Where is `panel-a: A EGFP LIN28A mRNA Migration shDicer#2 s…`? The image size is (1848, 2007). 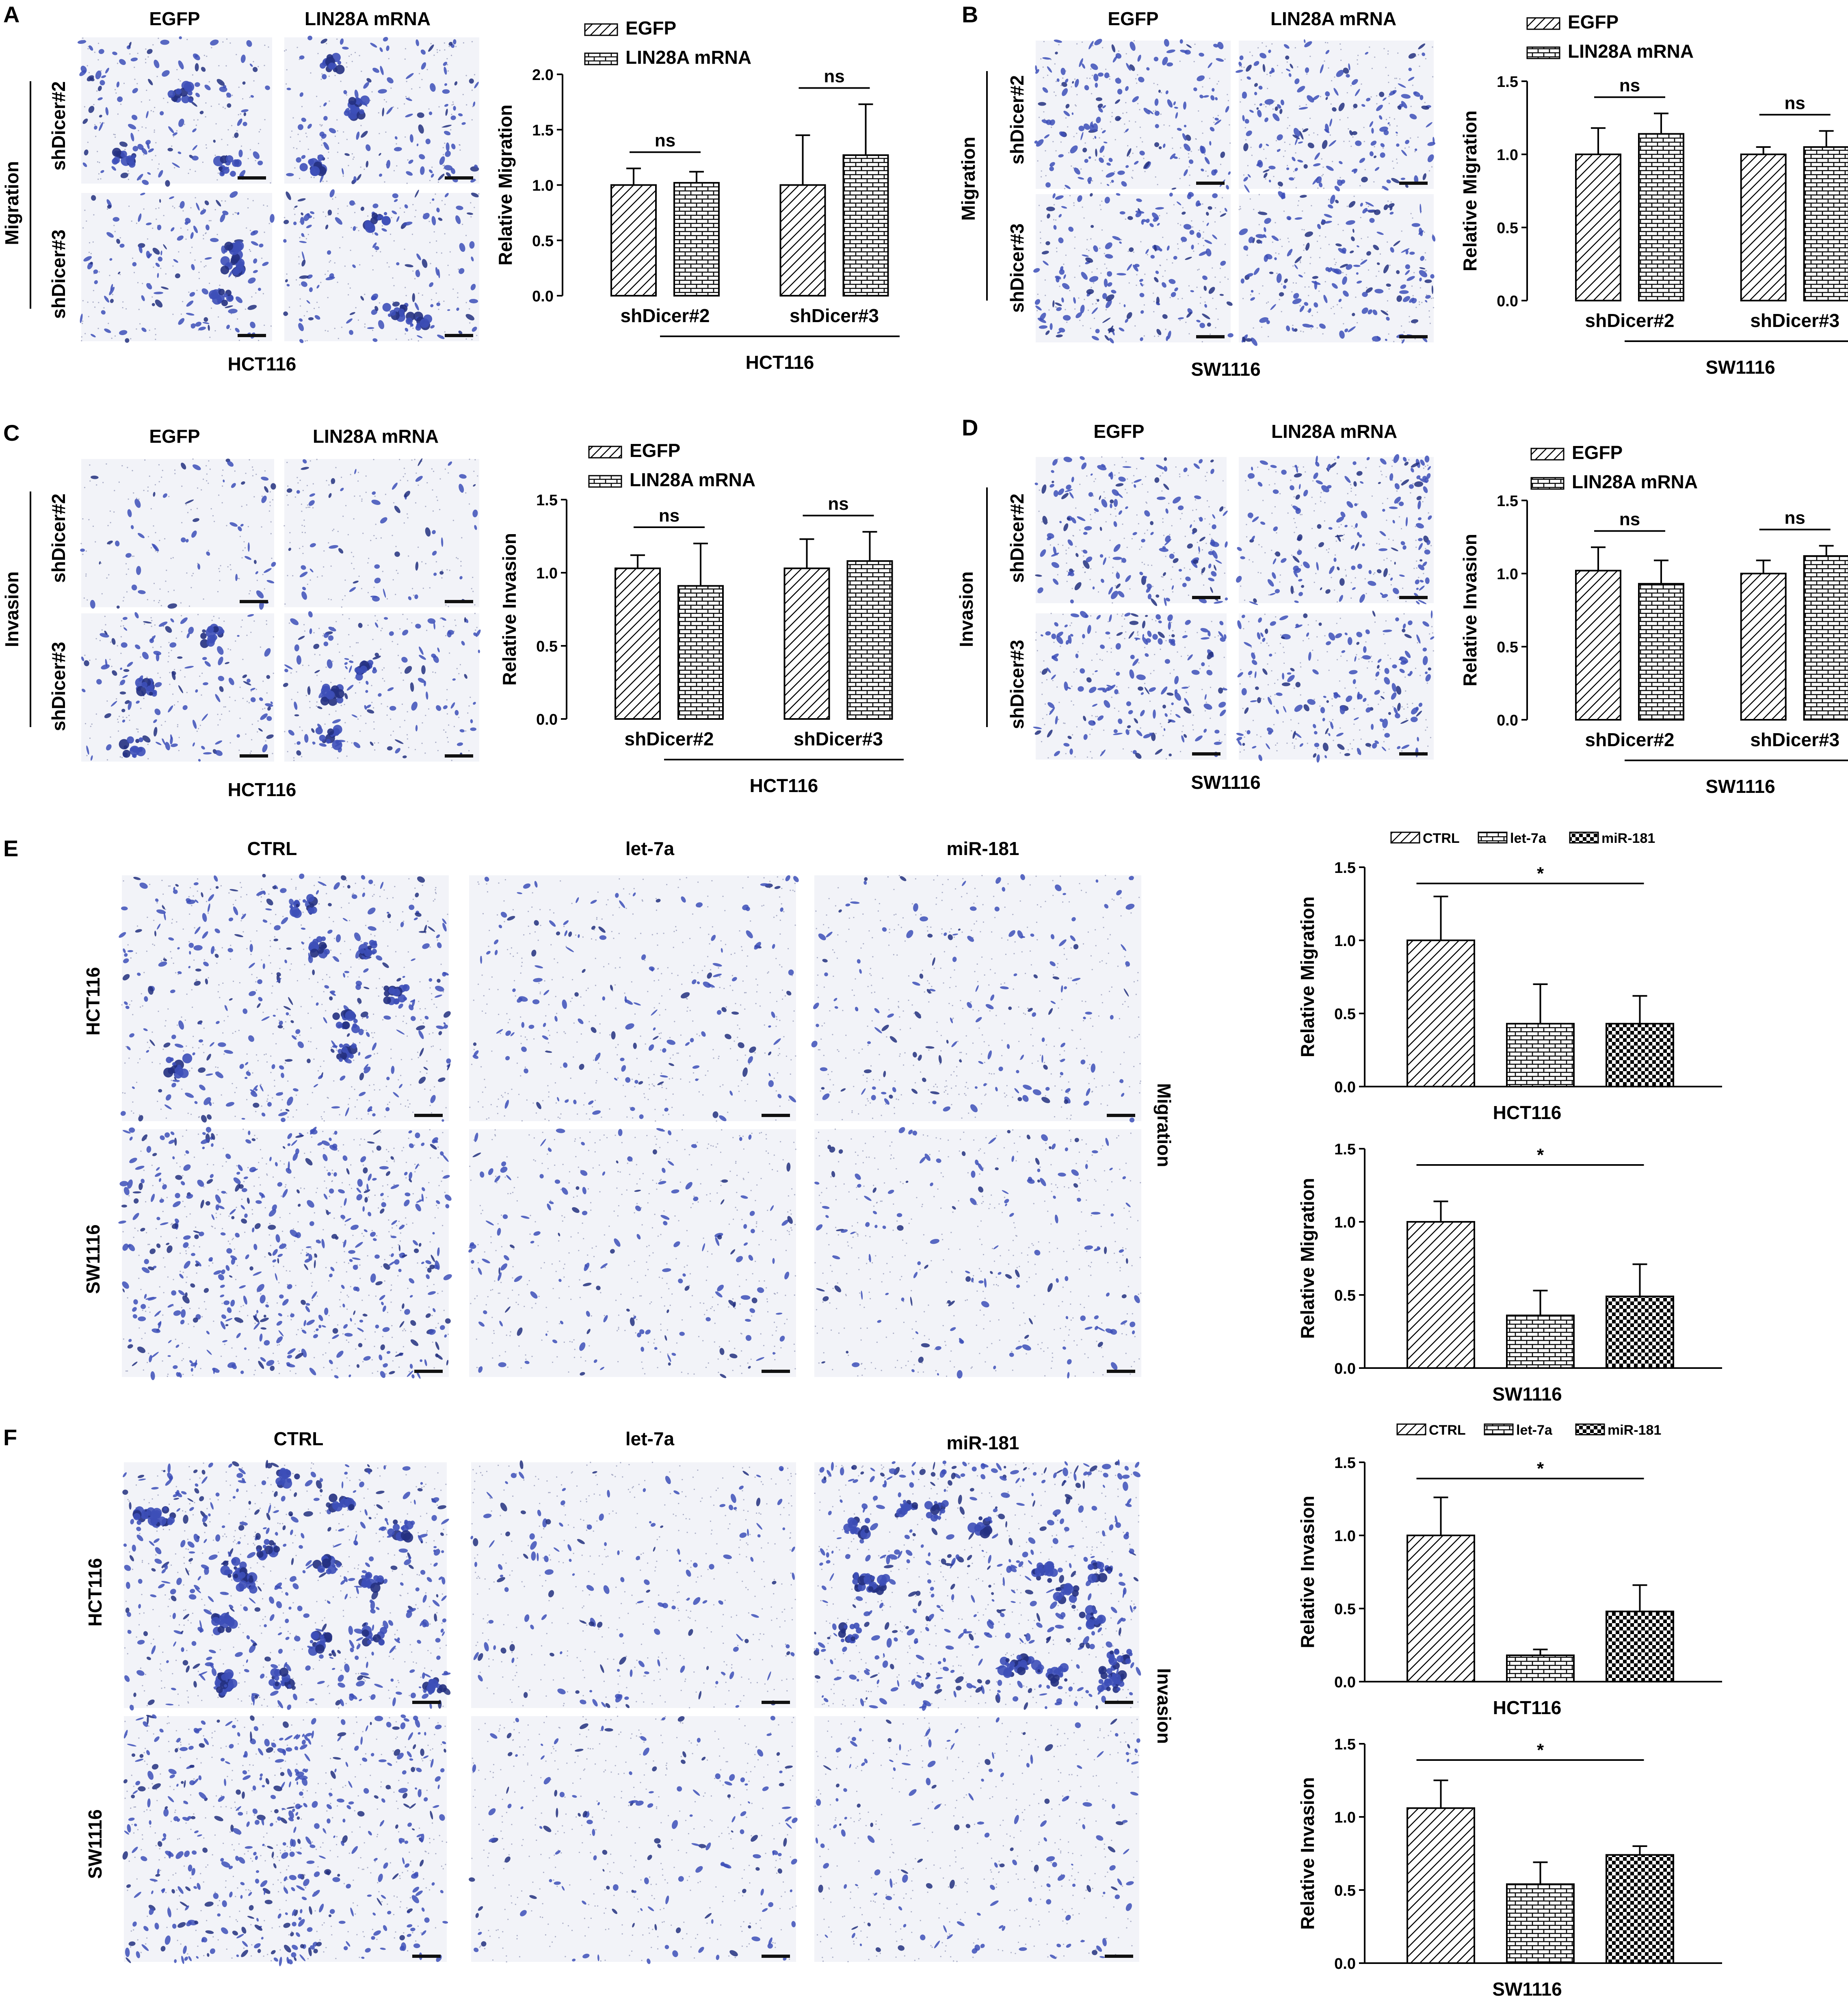 panel-a: A EGFP LIN28A mRNA Migration shDicer#2 s… is located at coordinates (450, 188).